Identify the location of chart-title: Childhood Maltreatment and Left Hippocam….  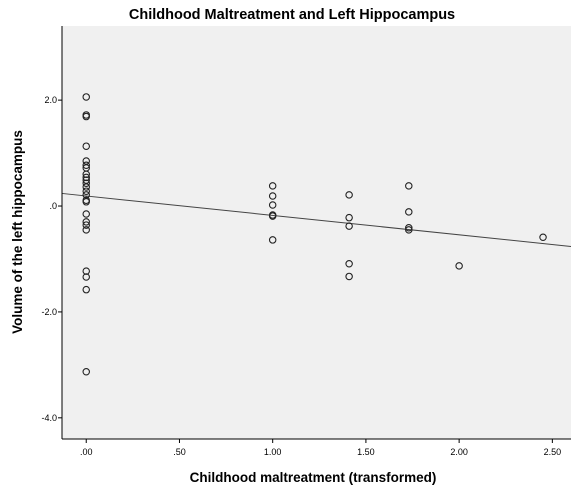
(292, 15).